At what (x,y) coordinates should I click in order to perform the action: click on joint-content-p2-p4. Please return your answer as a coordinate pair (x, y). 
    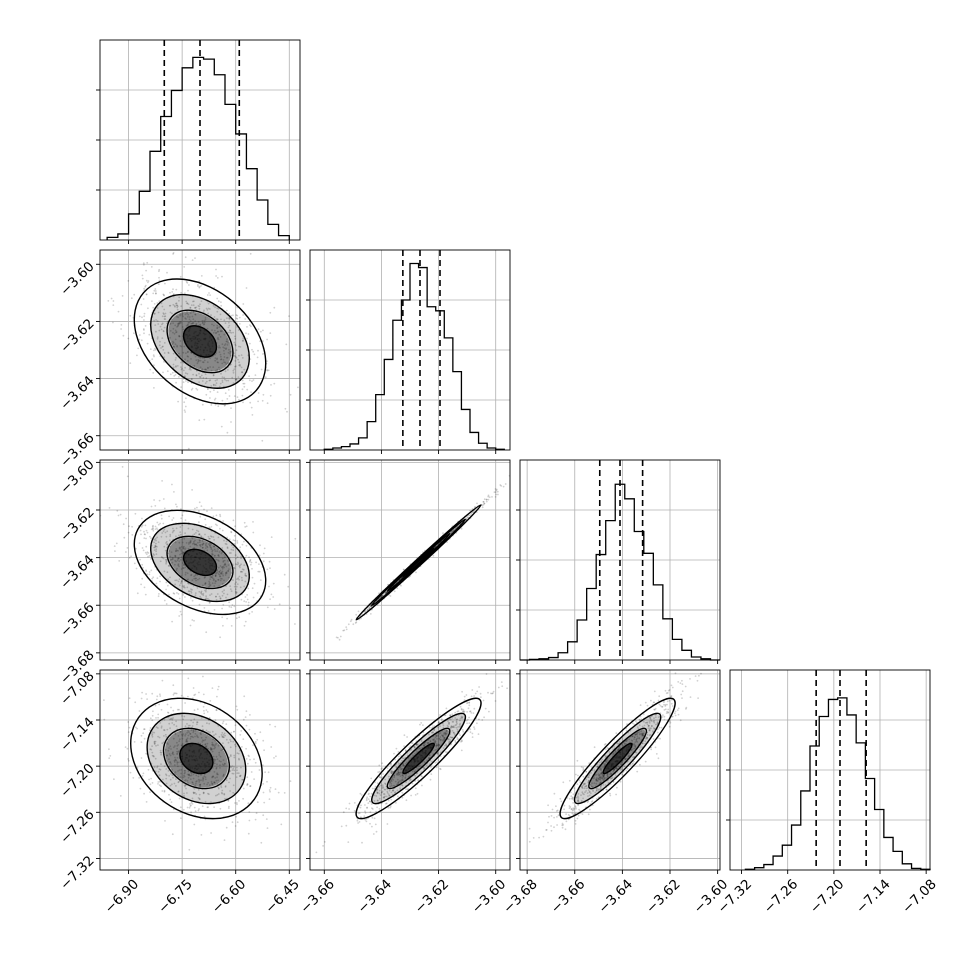
    Looking at the image, I should click on (412, 762).